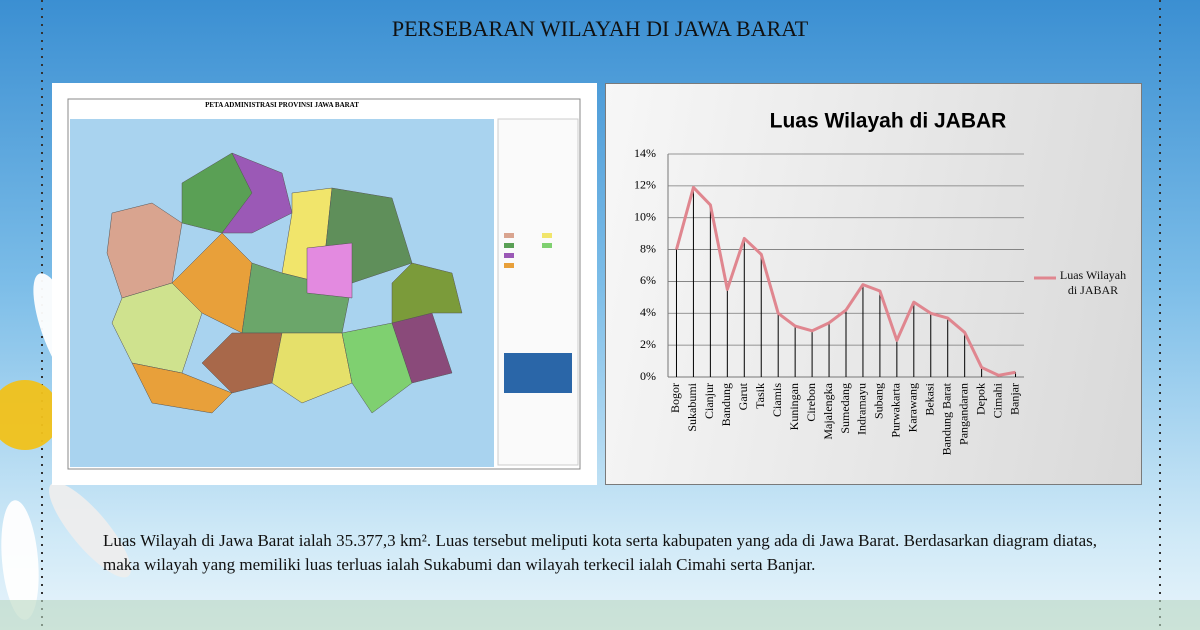 The width and height of the screenshot is (1200, 630). Describe the element at coordinates (675, 398) in the screenshot. I see `x-tick-label: Bogor` at that location.